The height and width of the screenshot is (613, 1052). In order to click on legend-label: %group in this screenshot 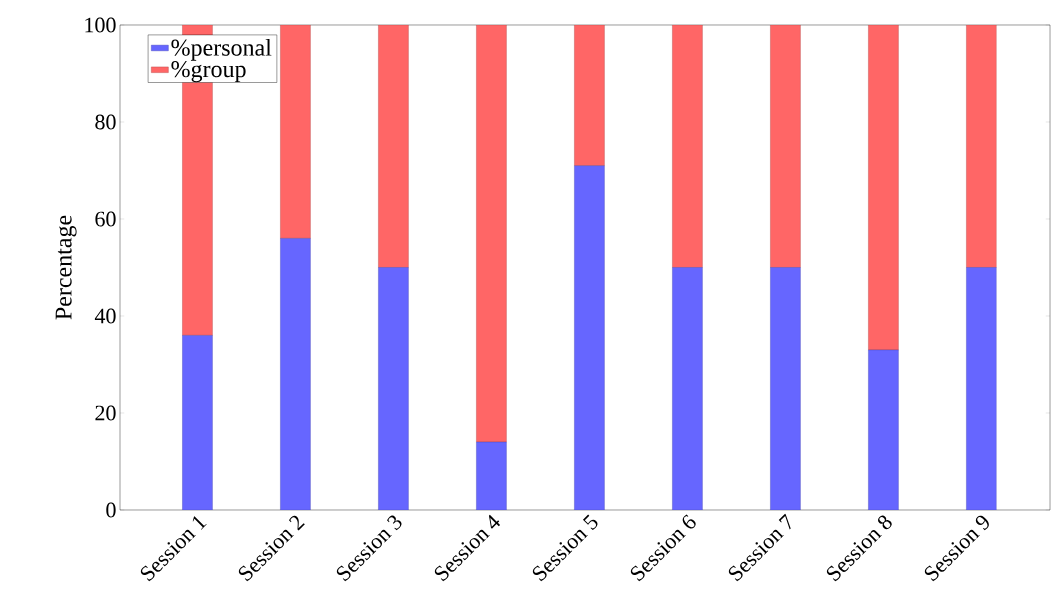, I will do `click(208, 72)`.